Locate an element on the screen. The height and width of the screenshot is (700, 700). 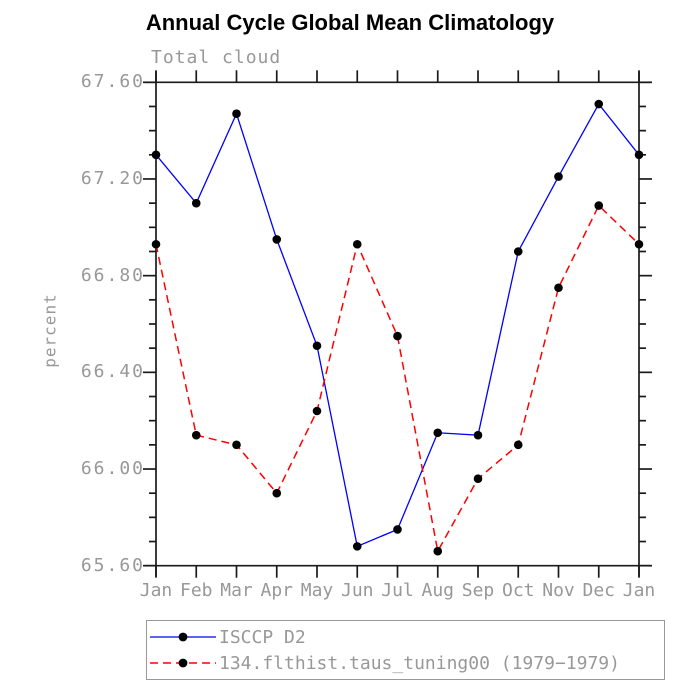
legend-line-sample-dashed-icon is located at coordinates (183, 663).